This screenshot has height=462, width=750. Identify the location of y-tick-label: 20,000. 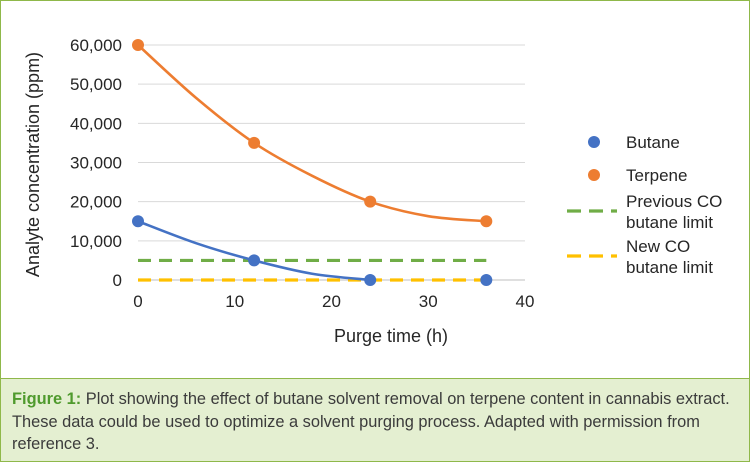
(96, 202).